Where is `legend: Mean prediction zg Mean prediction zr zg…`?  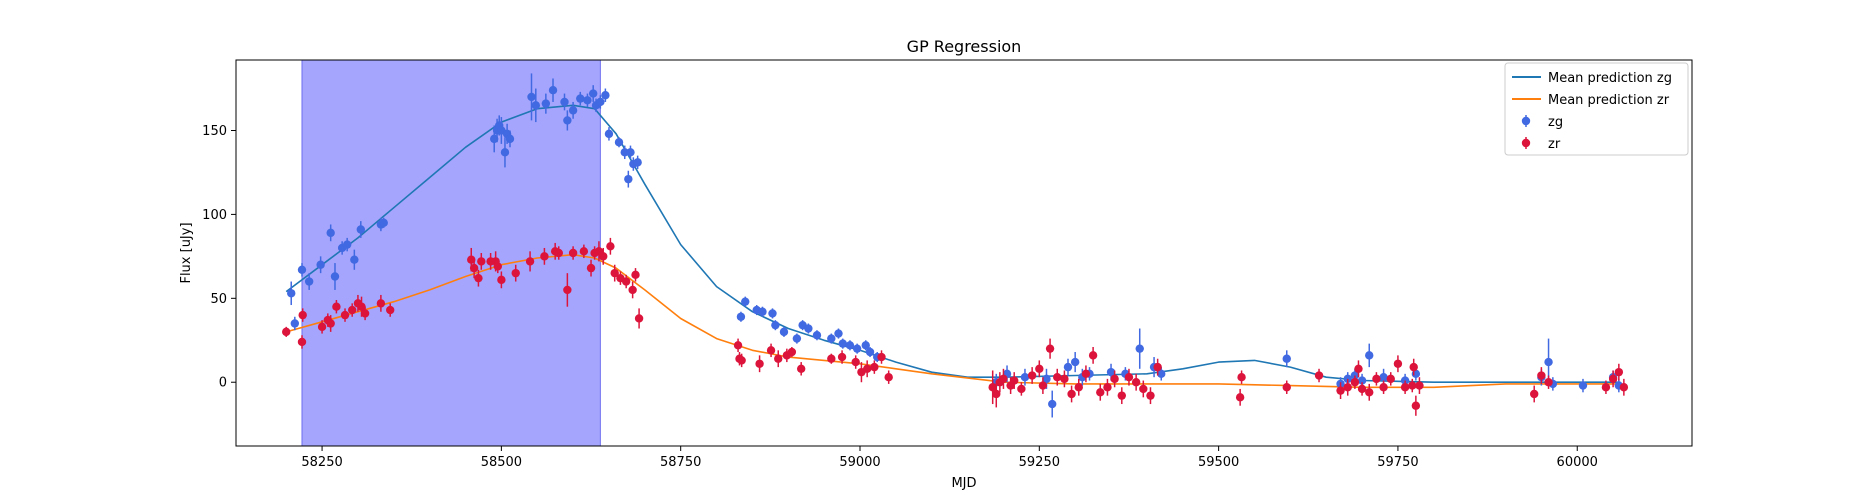
legend: Mean prediction zg Mean prediction zr zg… is located at coordinates (1596, 109).